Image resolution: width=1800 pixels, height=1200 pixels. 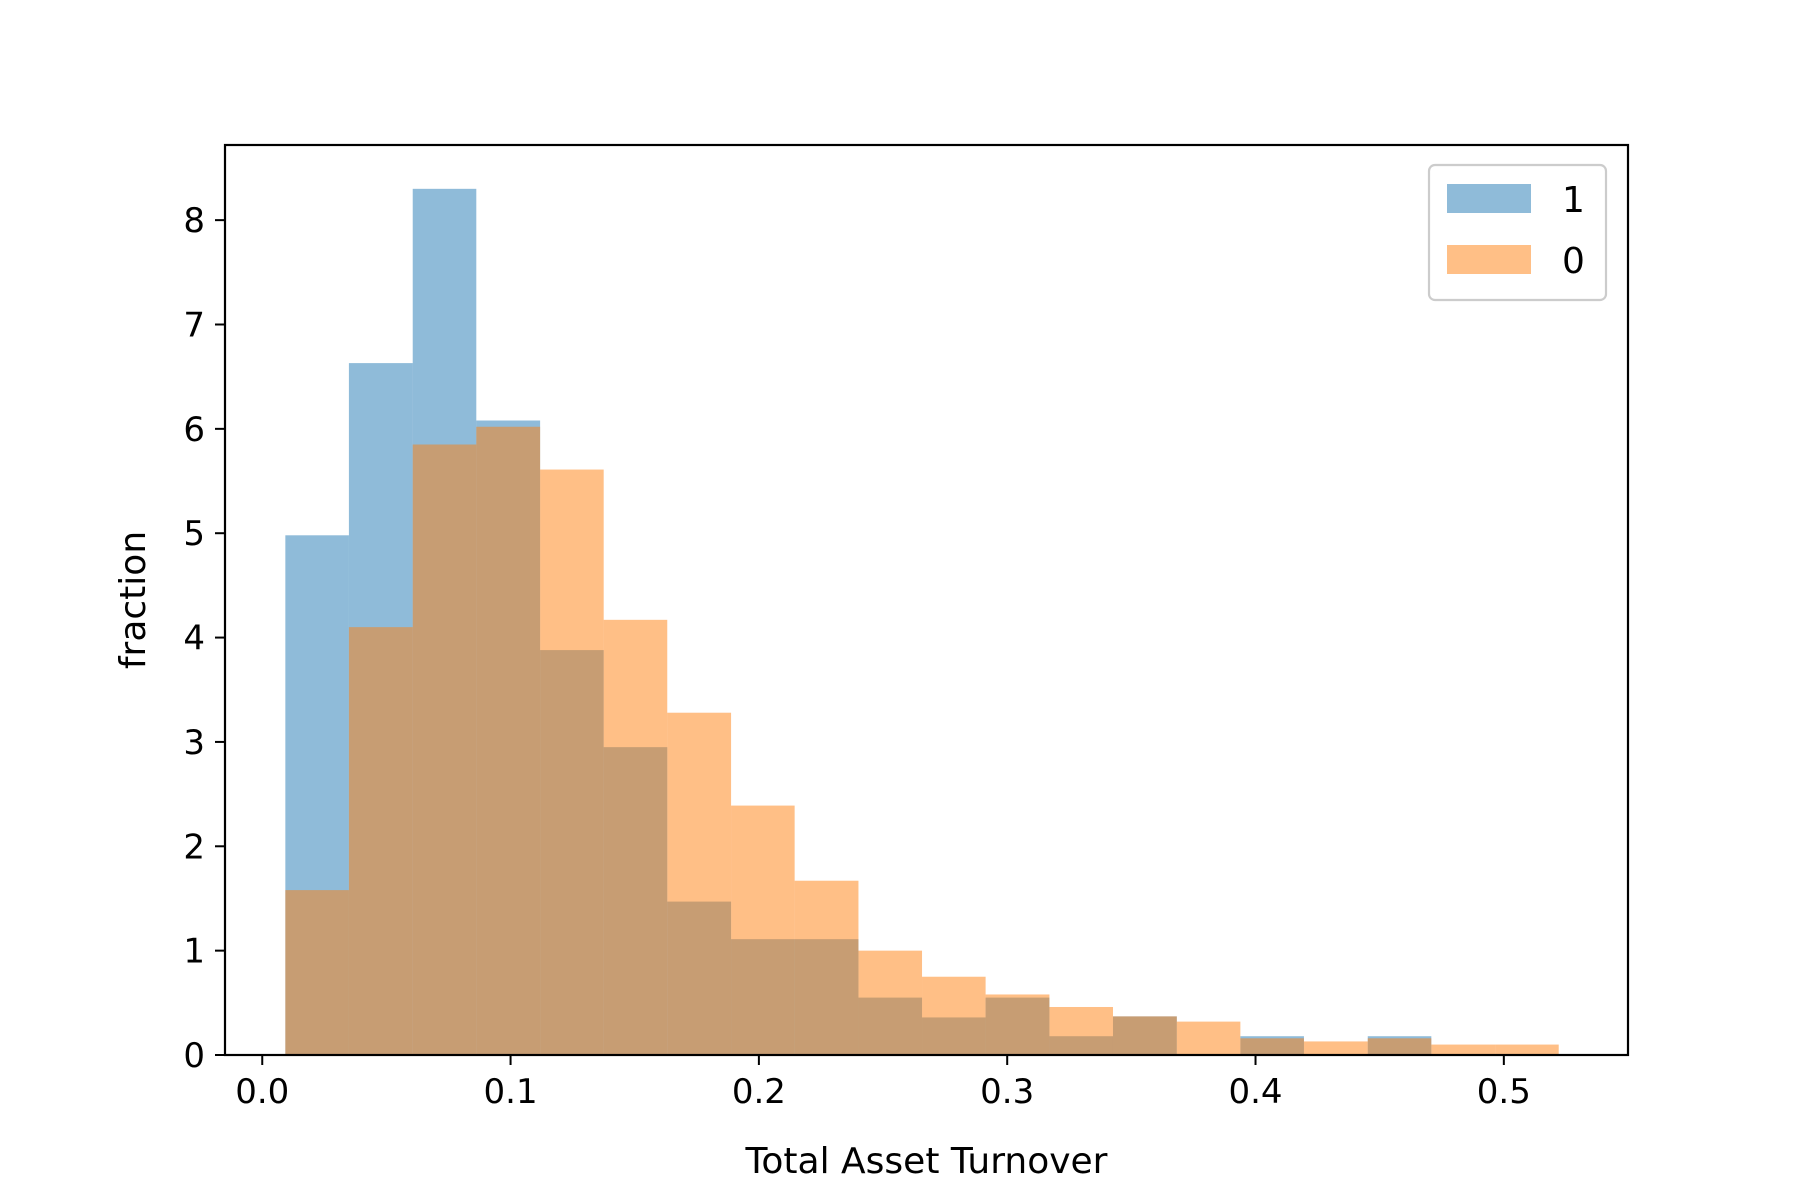 What do you see at coordinates (194, 1056) in the screenshot?
I see `y-tick-label-0: 0` at bounding box center [194, 1056].